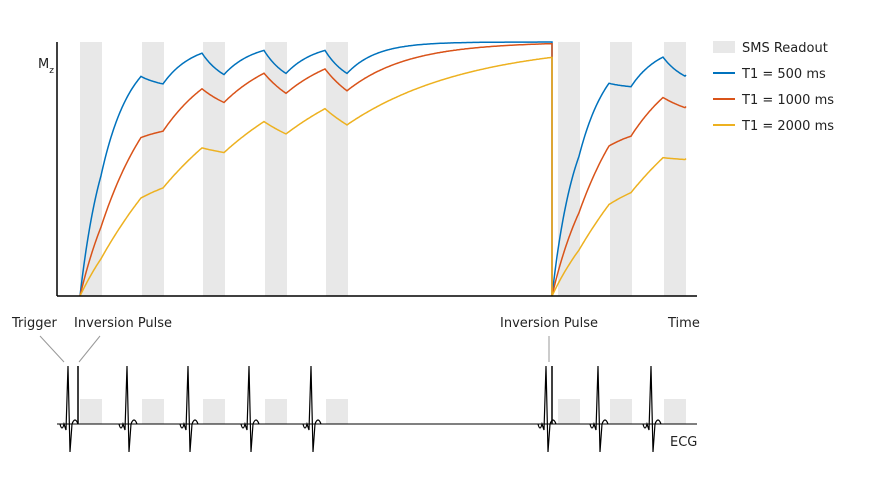  I want to click on axis-label-sub: z, so click(51, 71).